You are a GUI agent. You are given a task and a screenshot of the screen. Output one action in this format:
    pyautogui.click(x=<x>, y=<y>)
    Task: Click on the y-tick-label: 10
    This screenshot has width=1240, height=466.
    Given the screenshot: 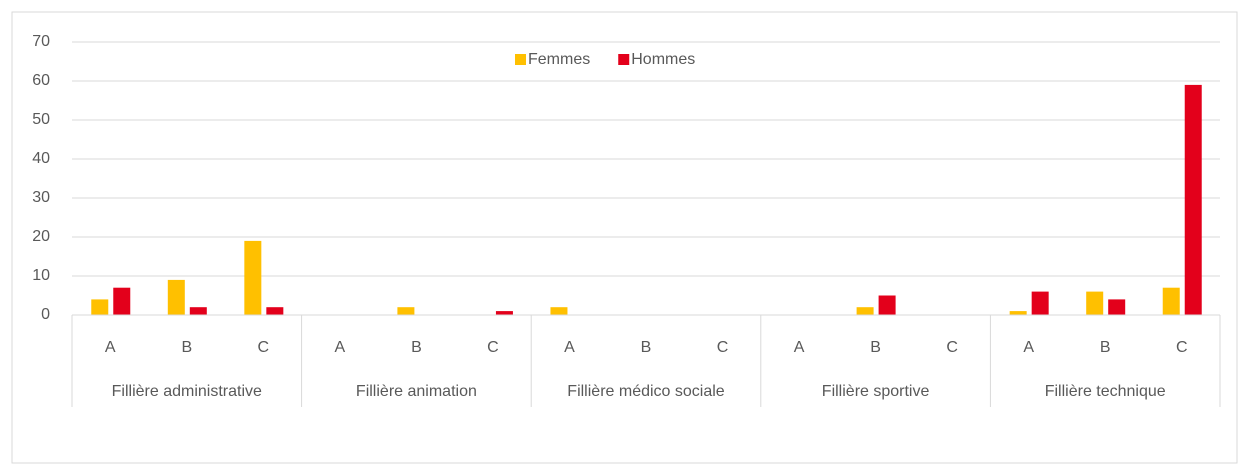 What is the action you would take?
    pyautogui.click(x=41, y=275)
    